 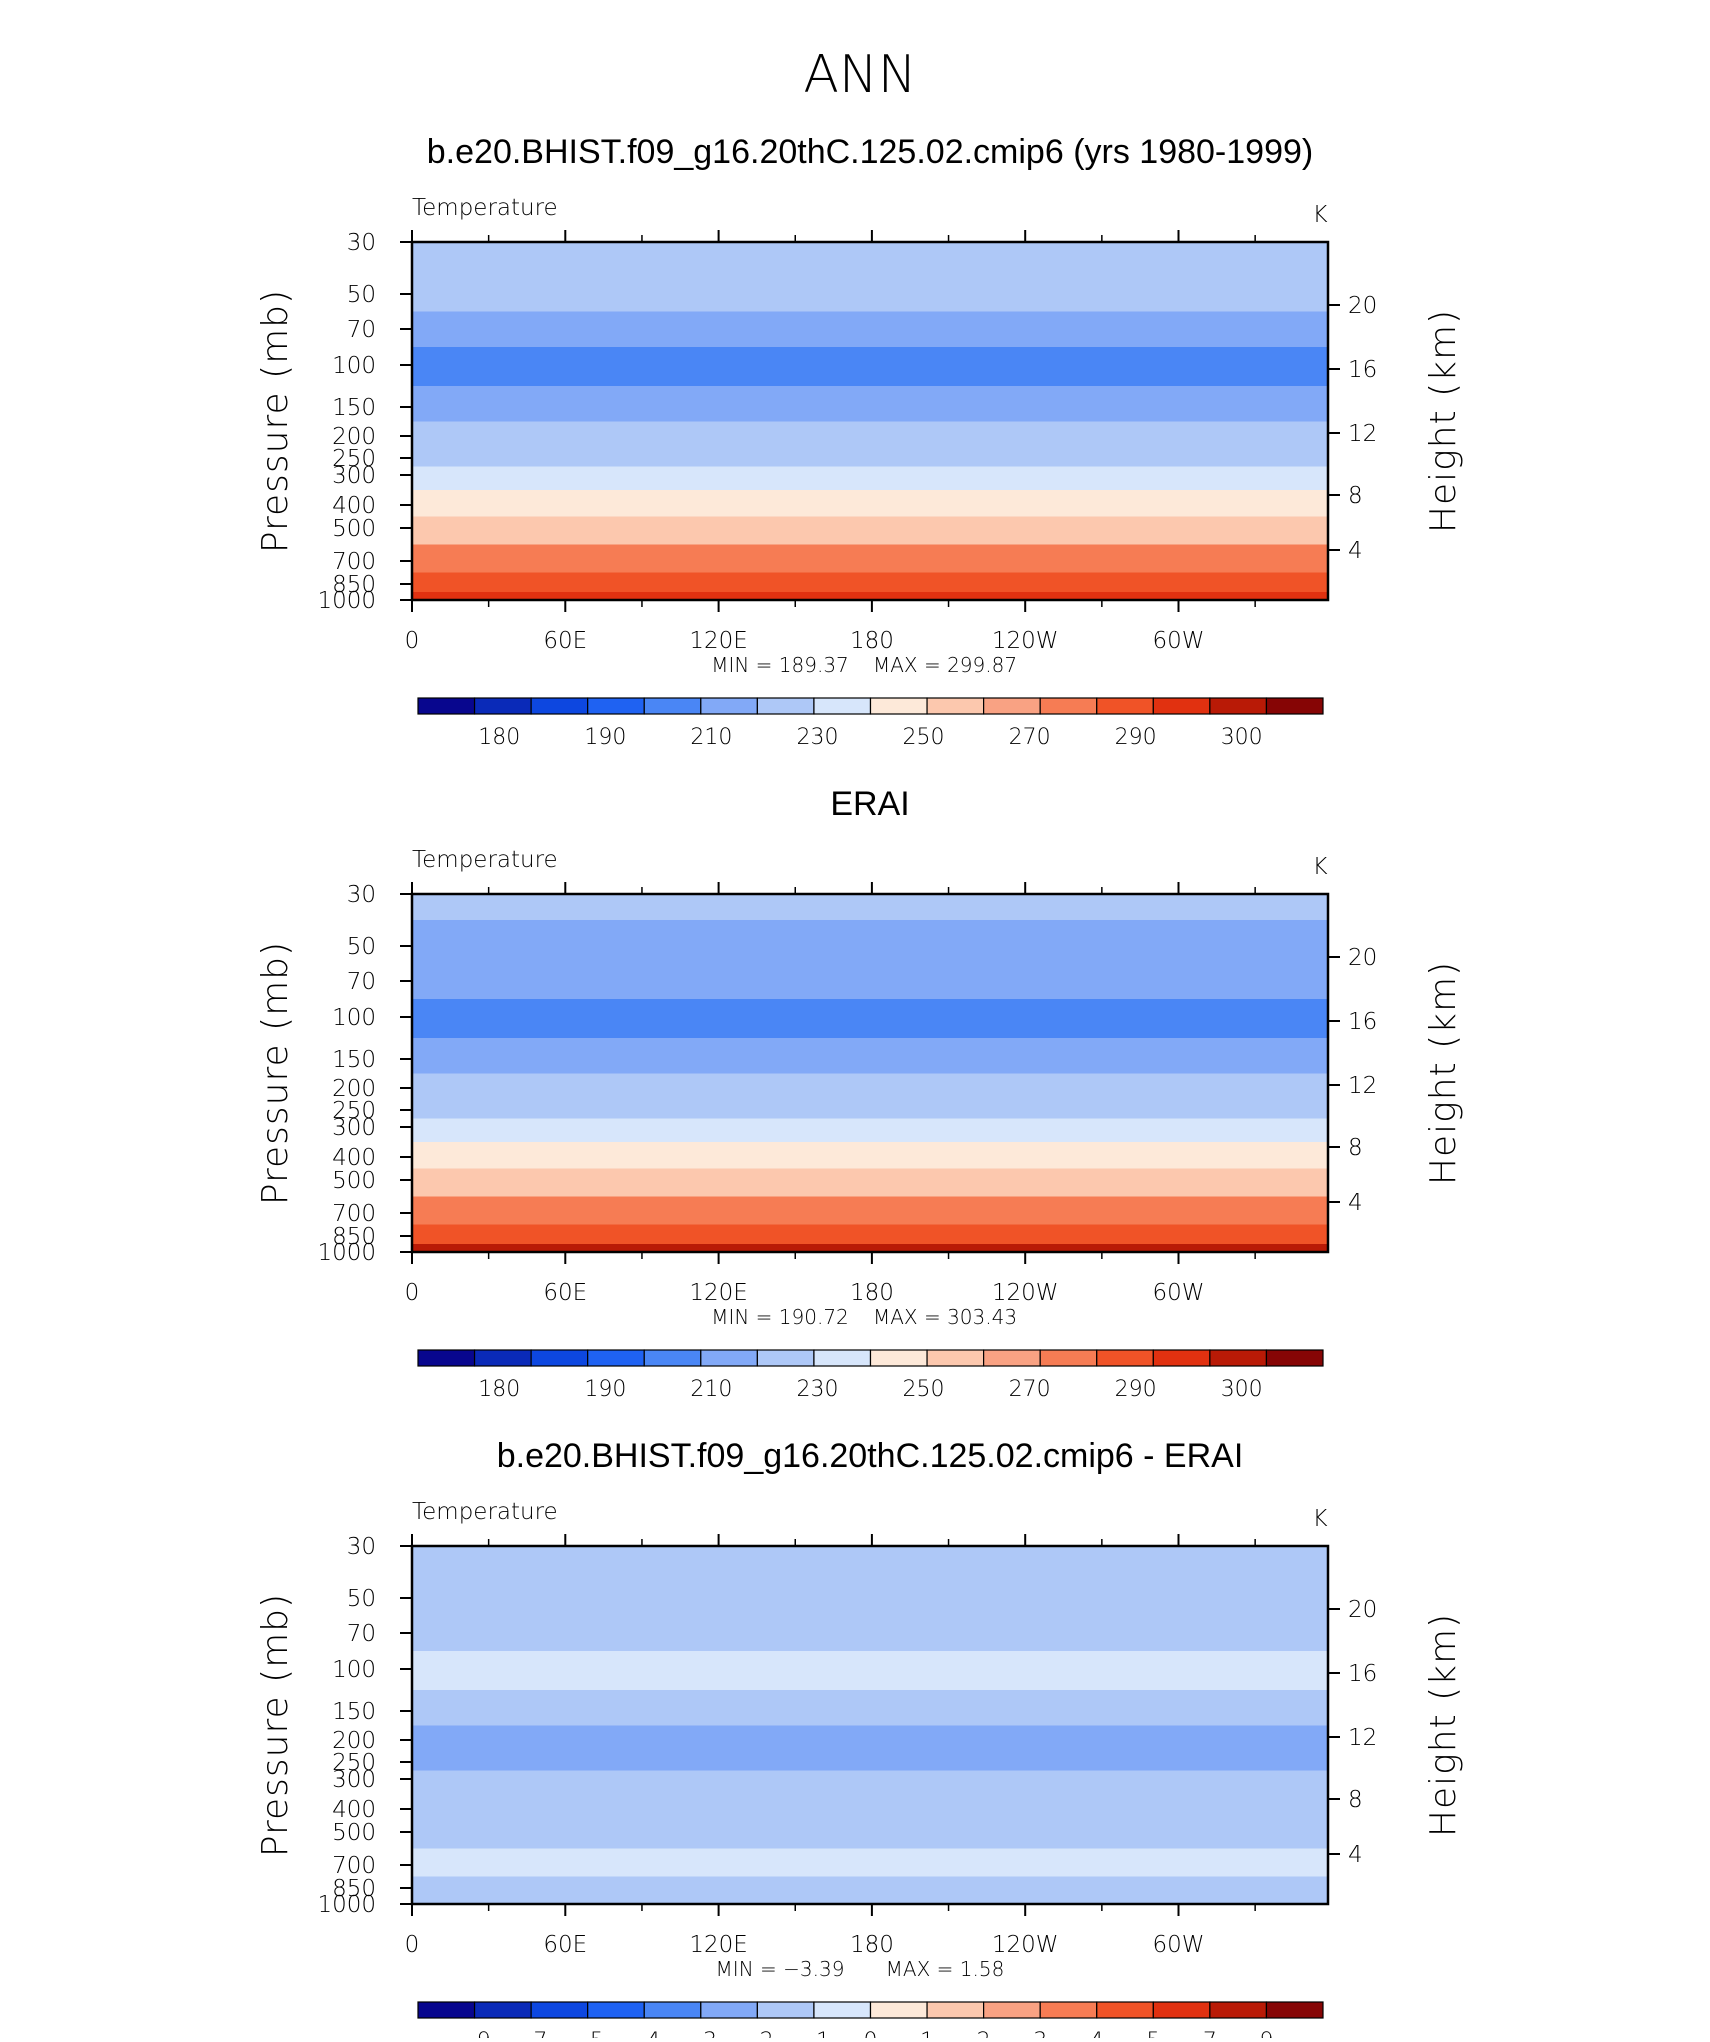 I want to click on y-tick-label: 250, so click(x=354, y=1763).